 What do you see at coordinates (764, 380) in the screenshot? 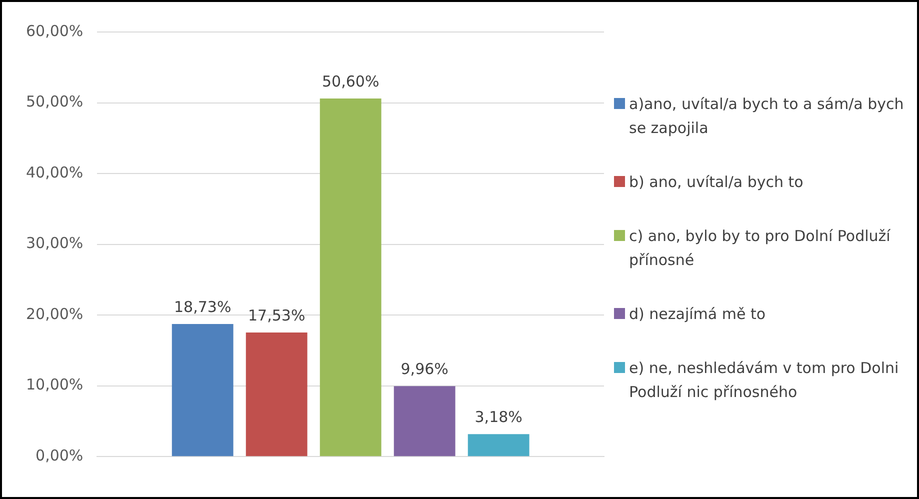
I see `legend-label: e) ne, neshledávám v tom pro Dolni Podluží nic přínosného` at bounding box center [764, 380].